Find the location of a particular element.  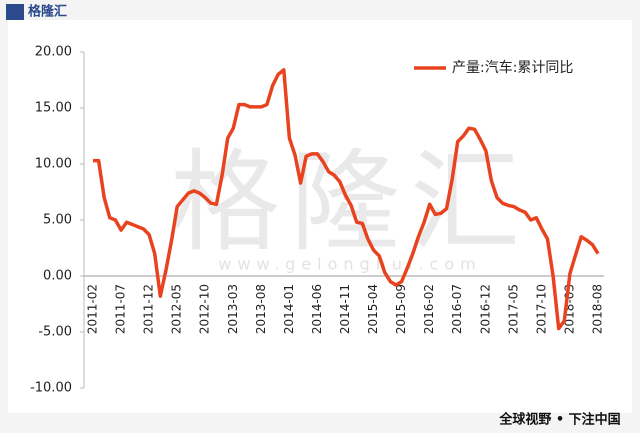

legend-label: 产量:汽车:累计同比 is located at coordinates (512, 67).